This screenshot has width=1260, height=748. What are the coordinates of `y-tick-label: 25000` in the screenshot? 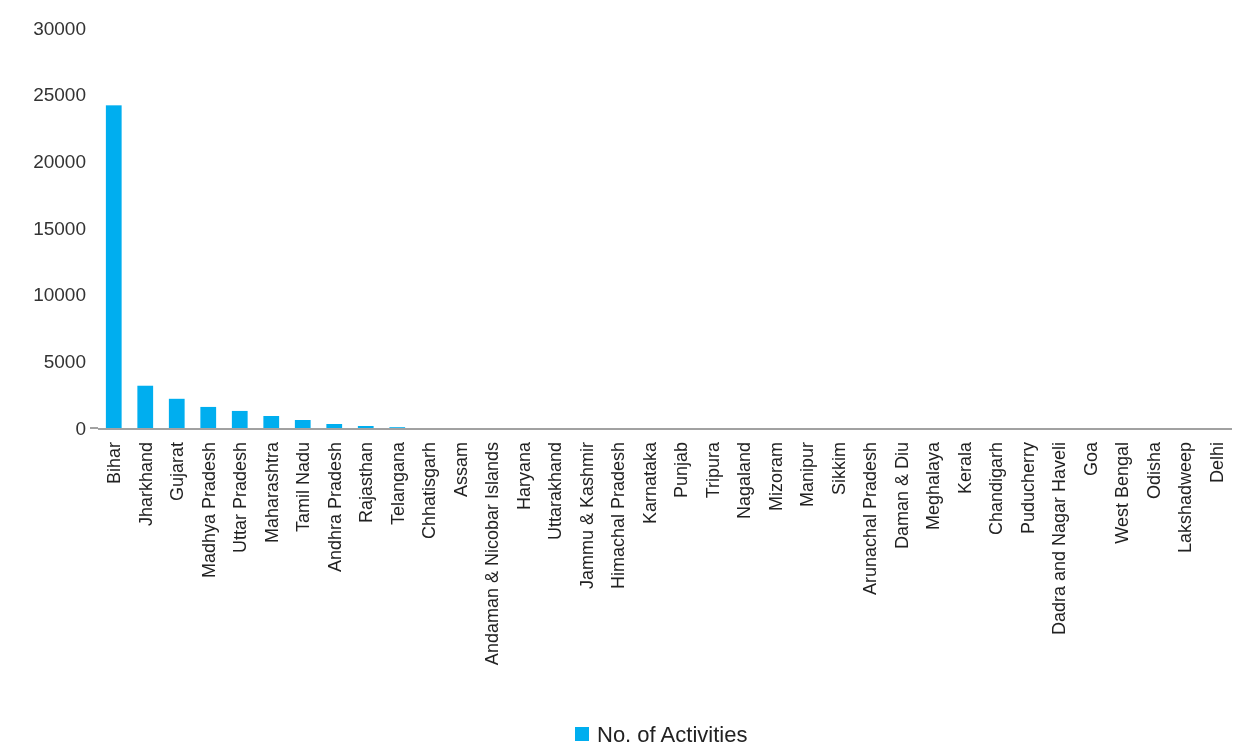 It's located at (59, 95).